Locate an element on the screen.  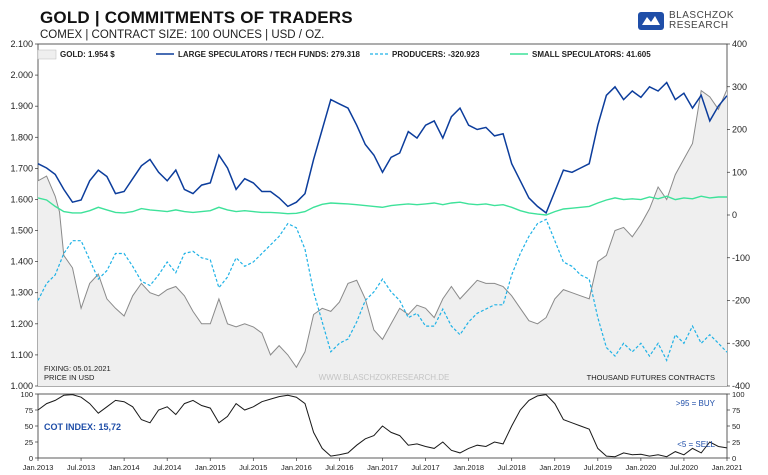
x-axis-tick-label: Jul.2018 is located at coordinates (512, 467).